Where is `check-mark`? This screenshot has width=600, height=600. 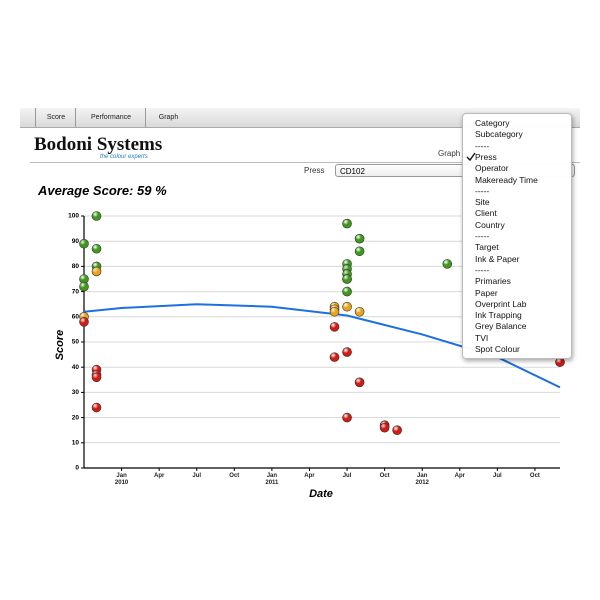 check-mark is located at coordinates (471, 157).